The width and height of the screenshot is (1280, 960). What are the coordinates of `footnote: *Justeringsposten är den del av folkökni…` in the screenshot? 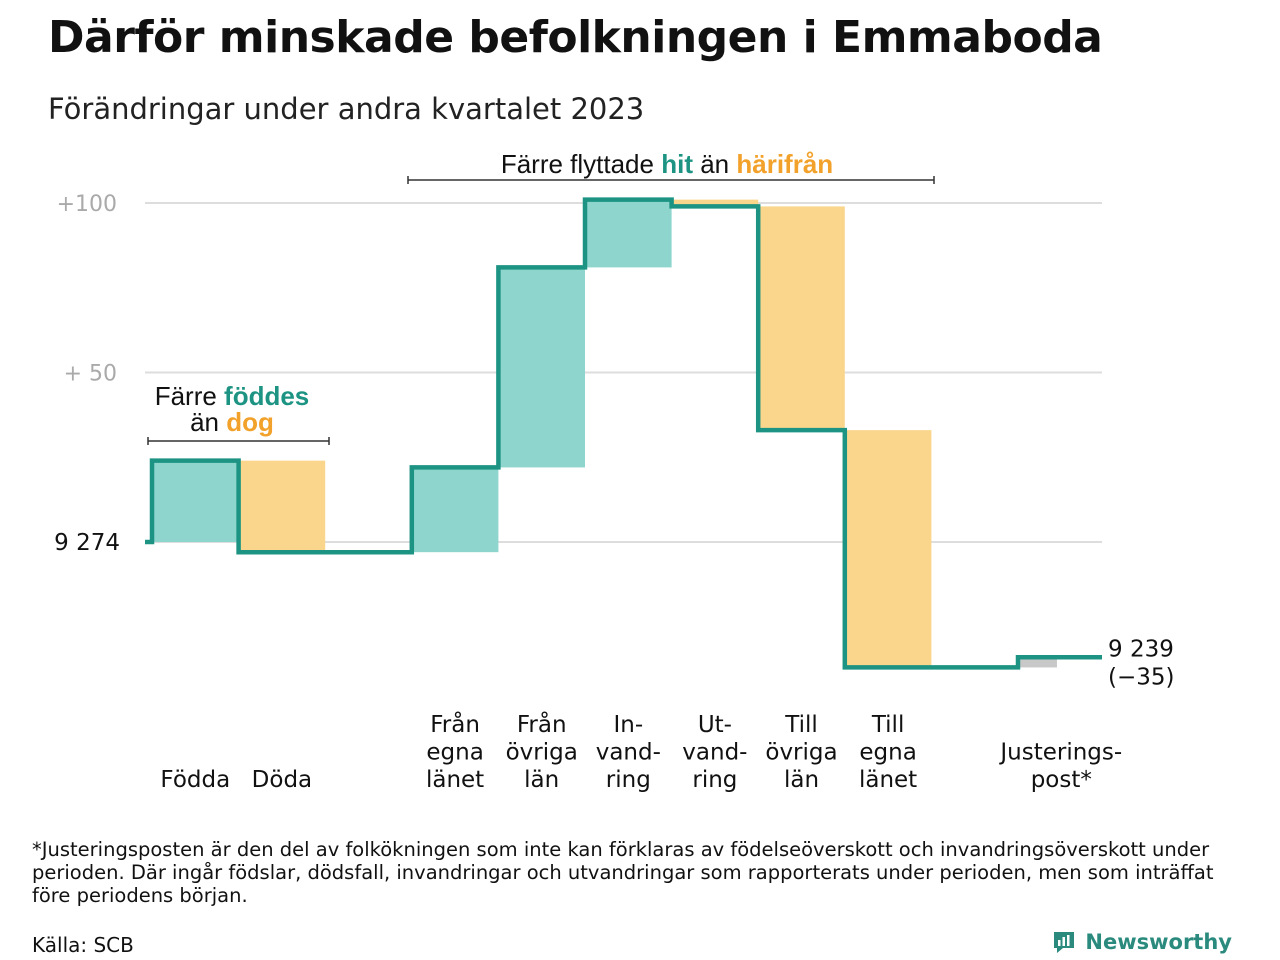 It's located at (623, 872).